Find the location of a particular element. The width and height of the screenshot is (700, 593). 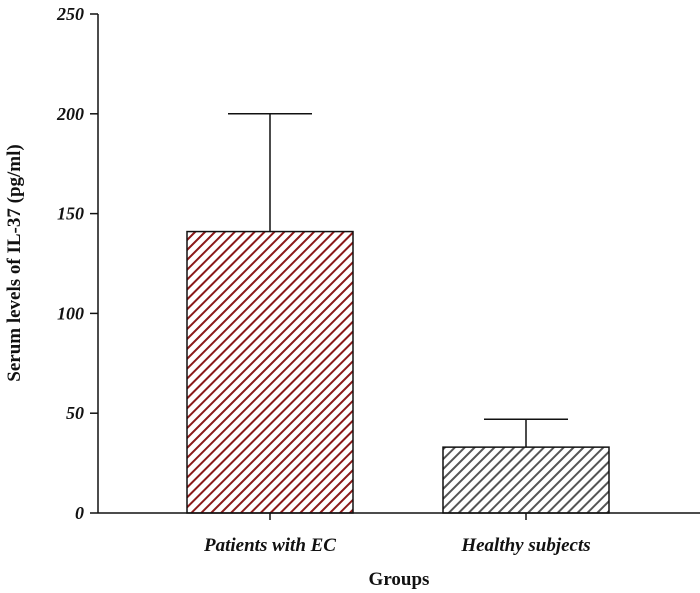

x-tick-label-0: Patients with EC is located at coordinates (269, 545).